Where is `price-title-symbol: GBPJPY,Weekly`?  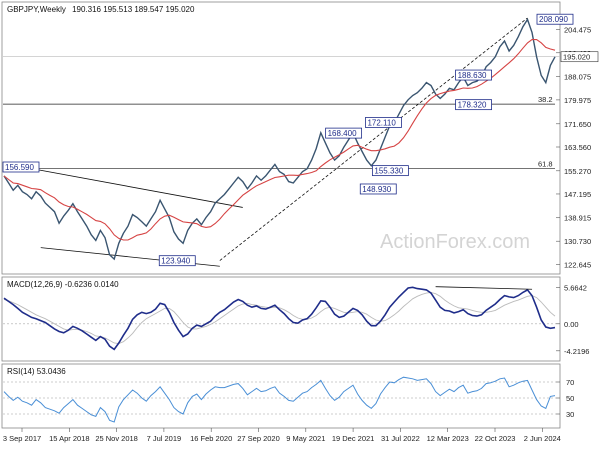 price-title-symbol: GBPJPY,Weekly is located at coordinates (36, 9).